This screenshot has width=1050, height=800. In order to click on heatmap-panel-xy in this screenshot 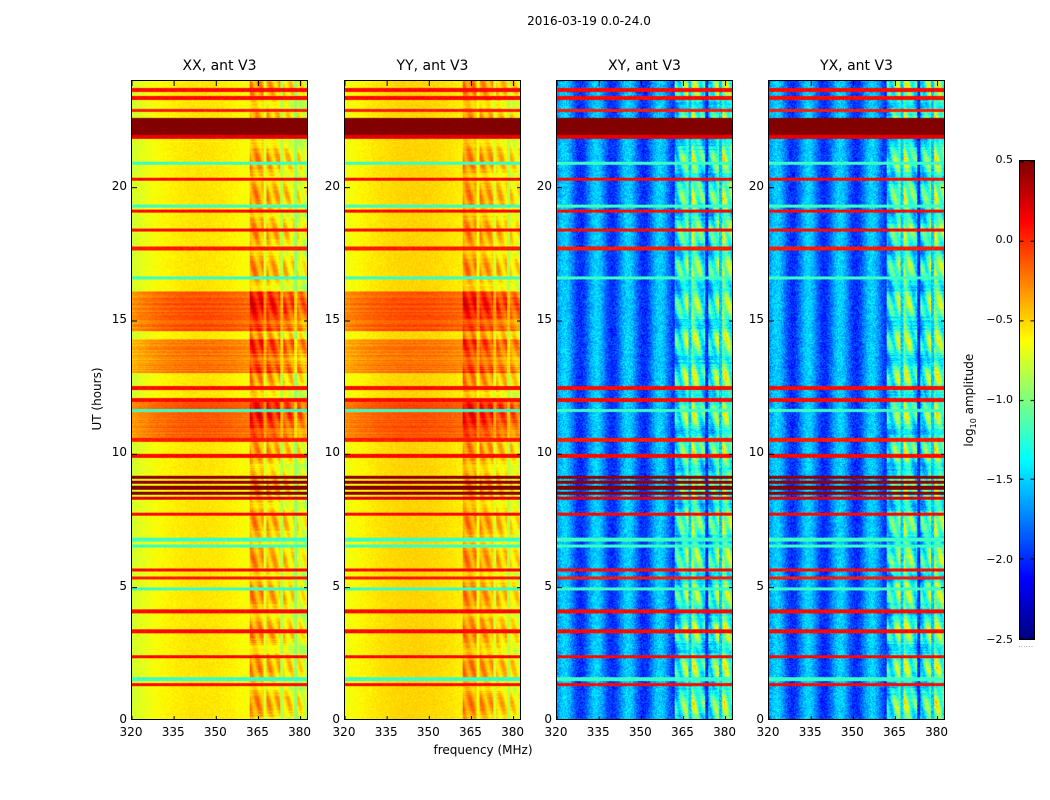, I will do `click(644, 400)`.